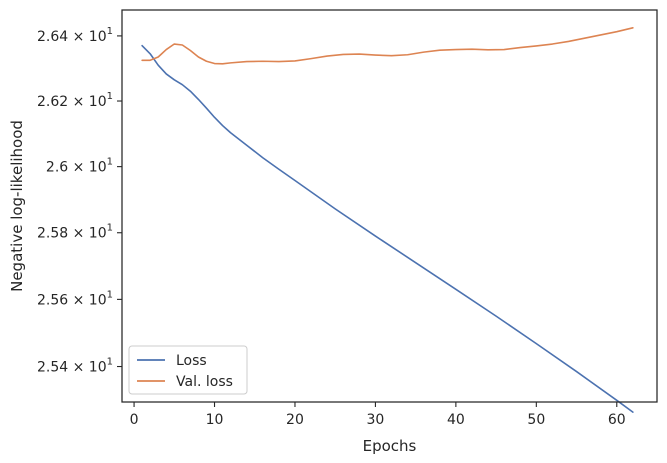 Image resolution: width=667 pixels, height=463 pixels. I want to click on x-tick-label: 10, so click(215, 420).